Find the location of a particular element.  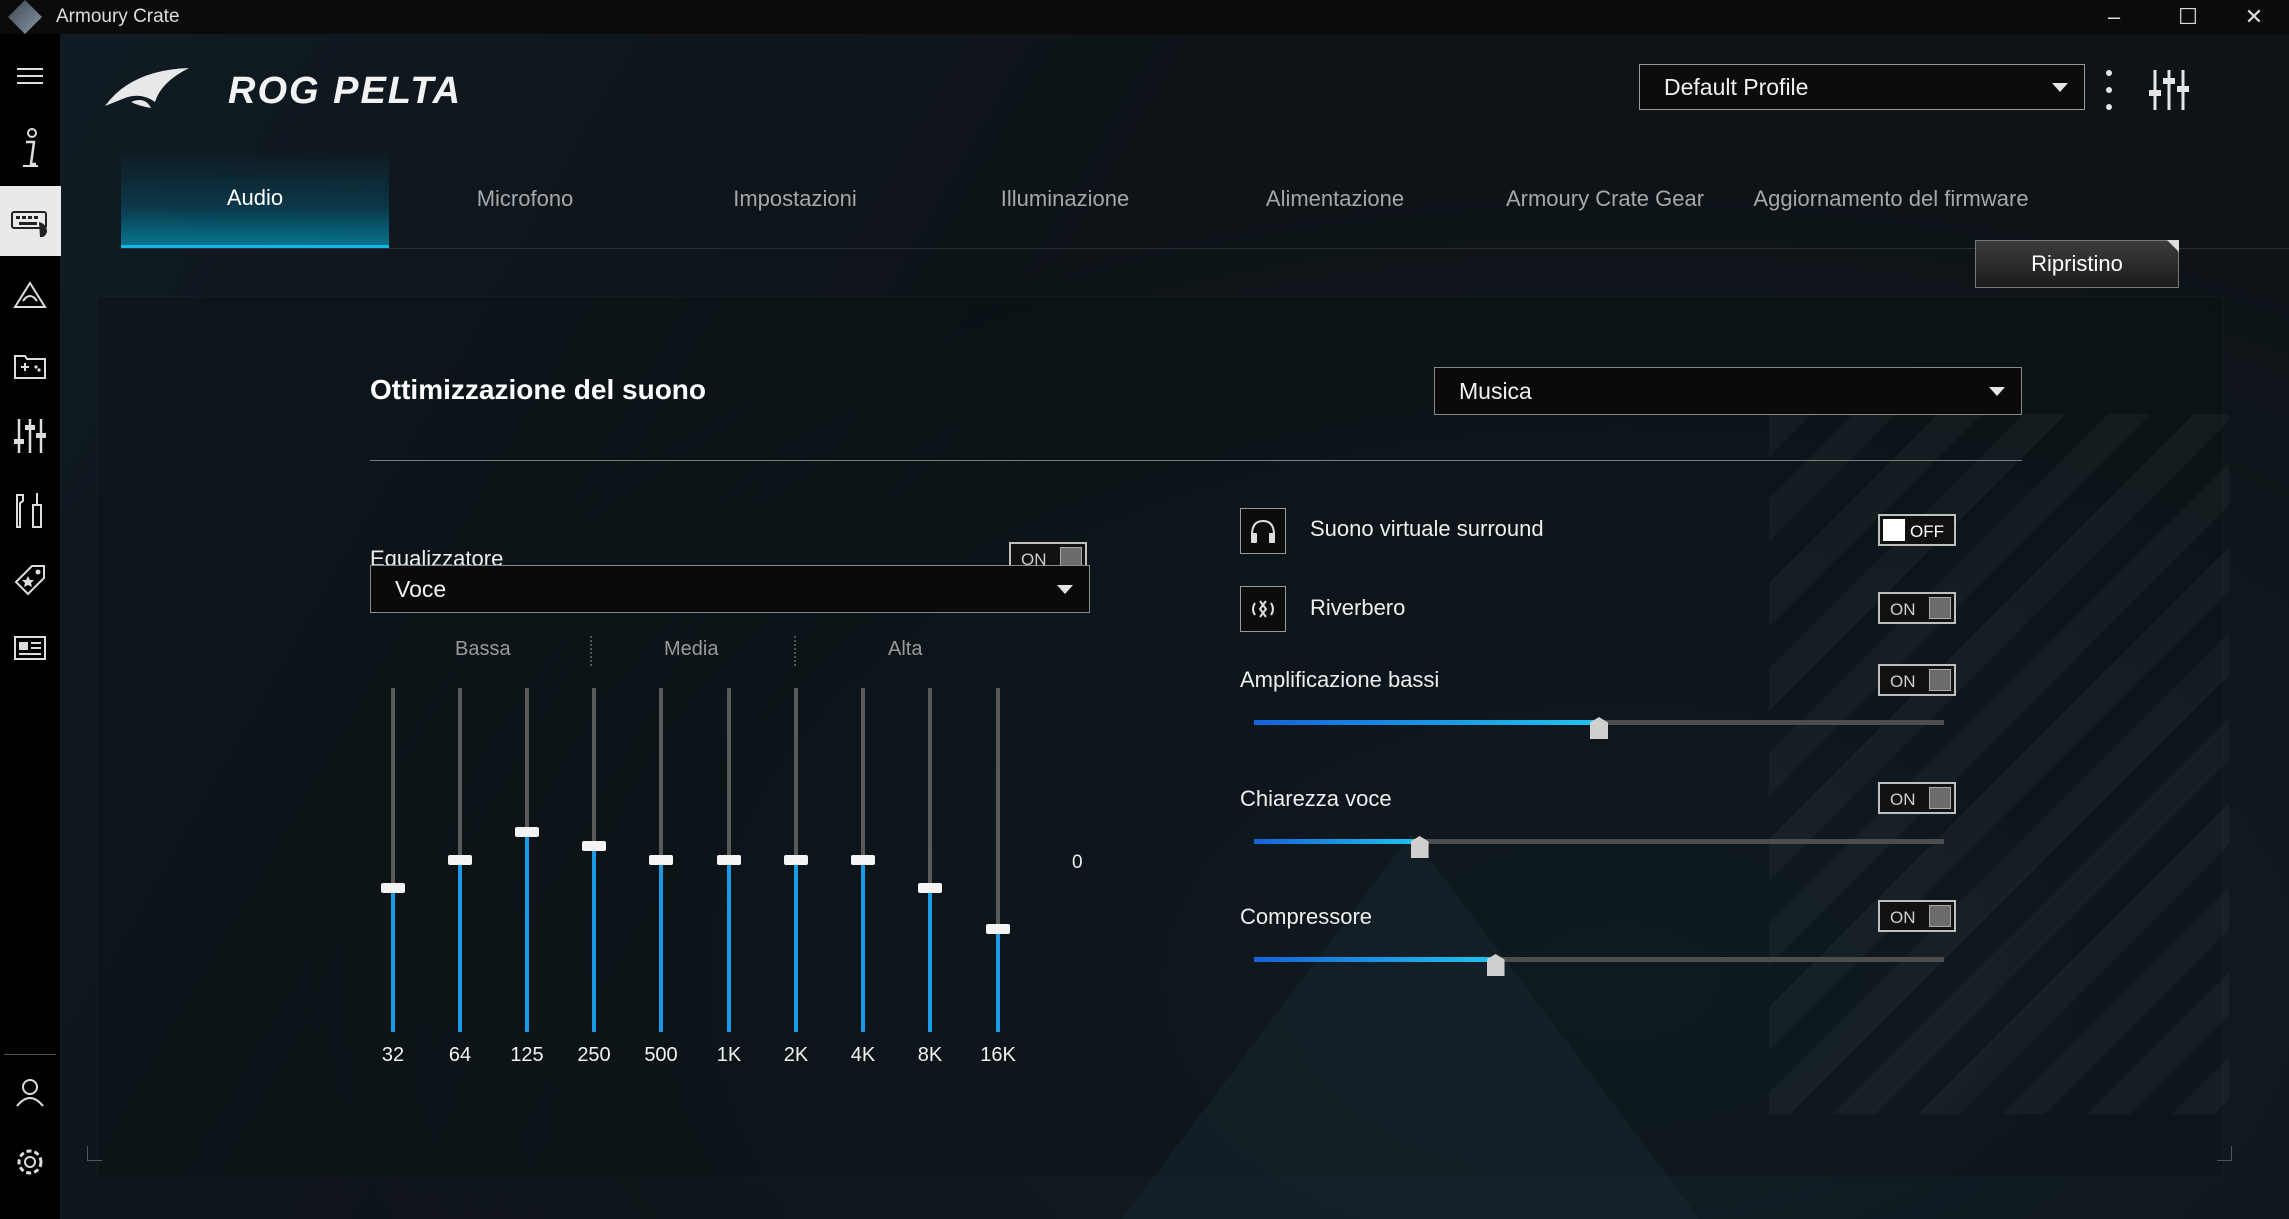

sound-mode-value: Musica is located at coordinates (1495, 390).